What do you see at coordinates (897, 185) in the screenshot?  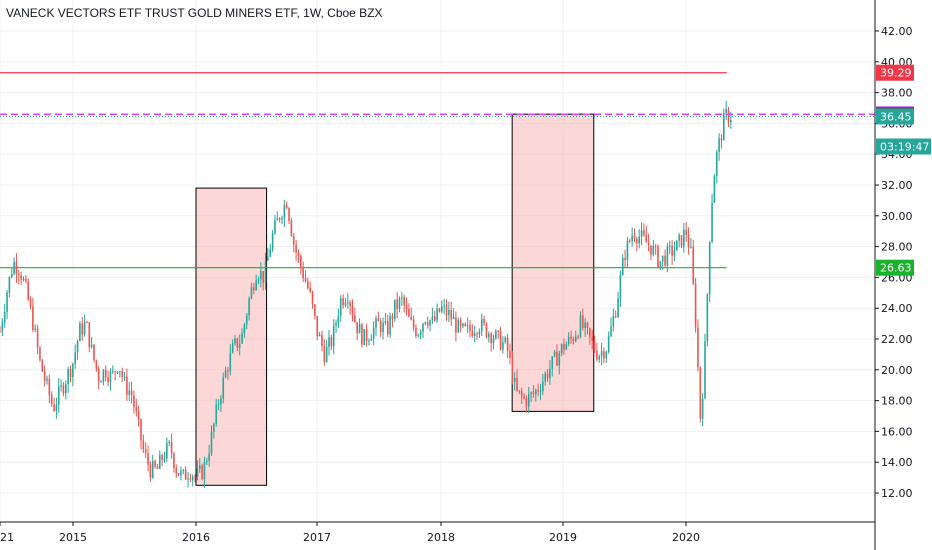 I see `y-tick-label: 32.00` at bounding box center [897, 185].